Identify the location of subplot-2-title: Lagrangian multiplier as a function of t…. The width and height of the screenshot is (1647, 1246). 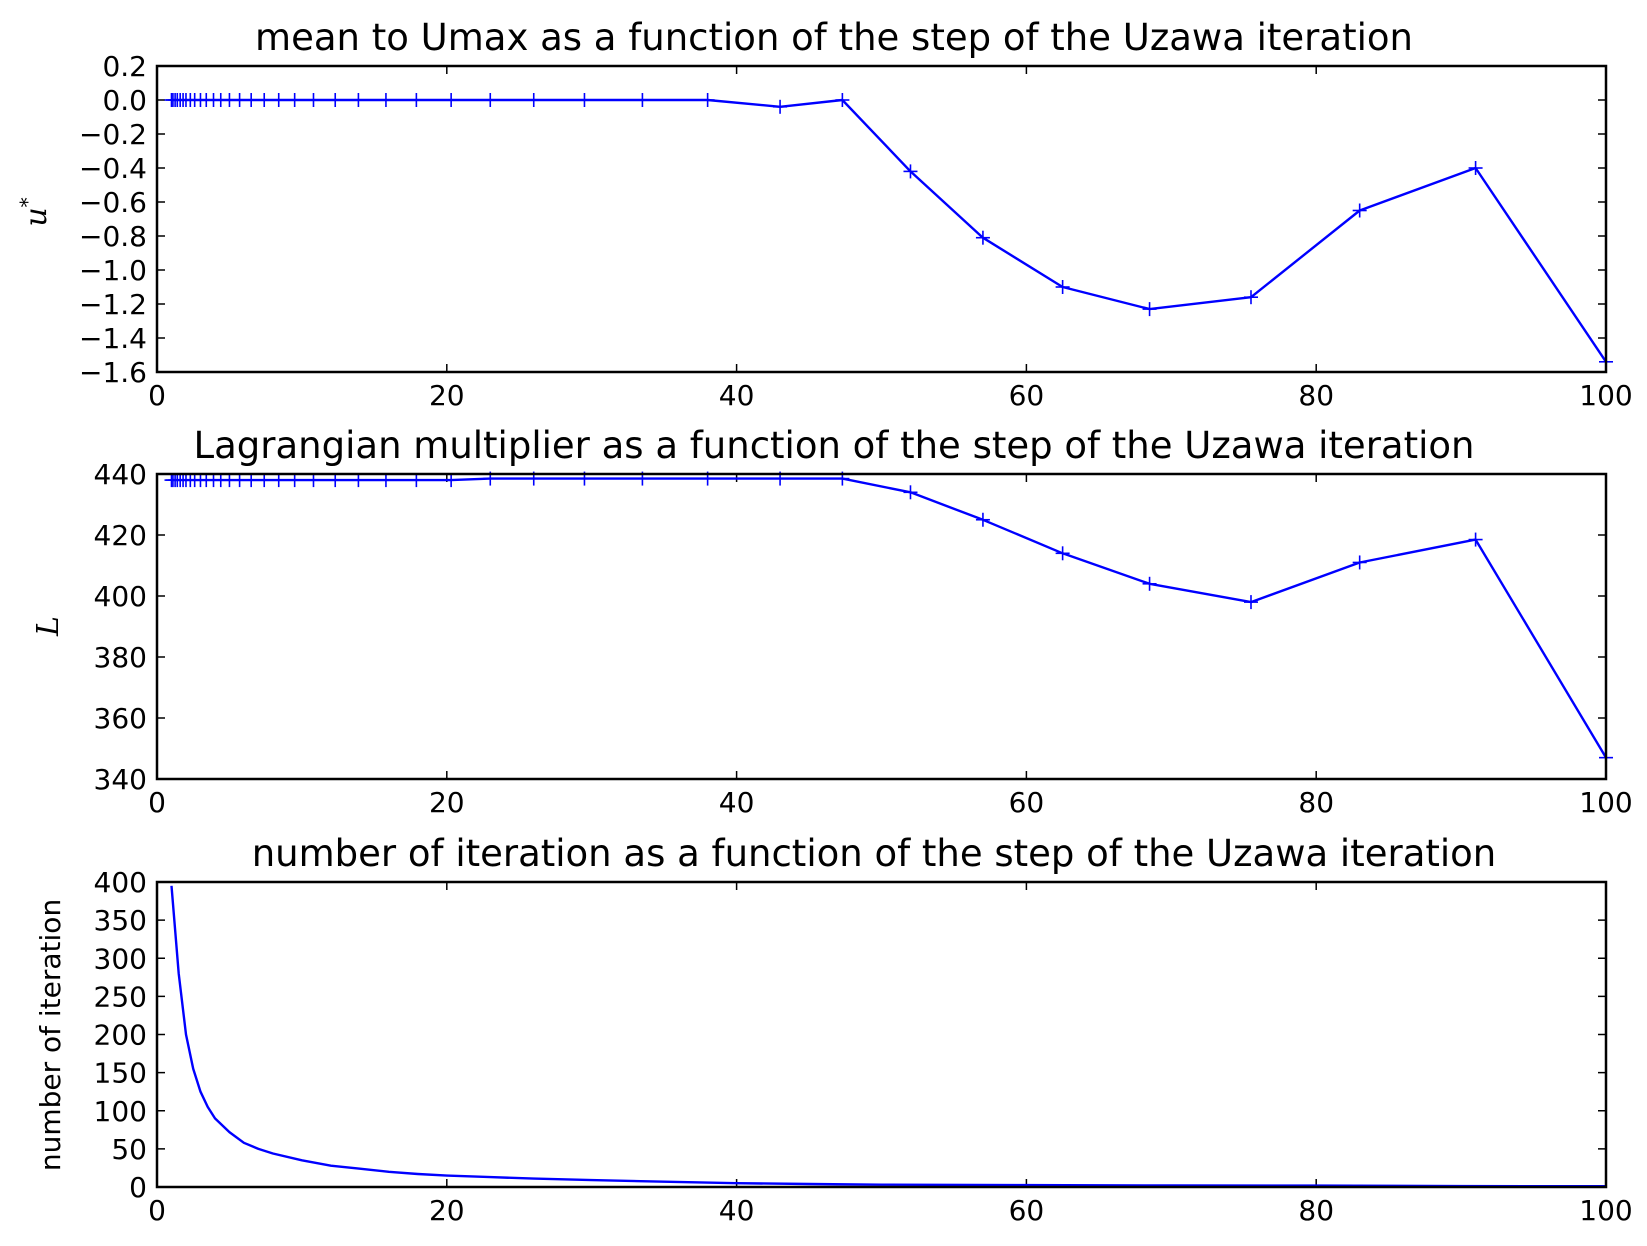
(834, 445).